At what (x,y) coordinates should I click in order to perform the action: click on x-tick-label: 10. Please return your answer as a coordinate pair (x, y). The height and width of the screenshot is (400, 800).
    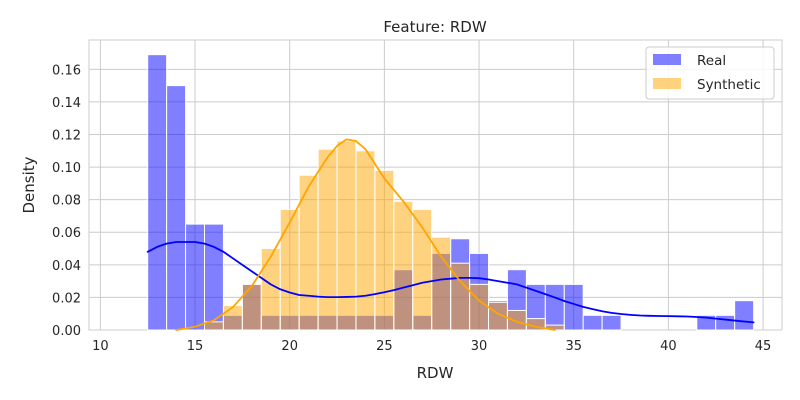
    Looking at the image, I should click on (100, 346).